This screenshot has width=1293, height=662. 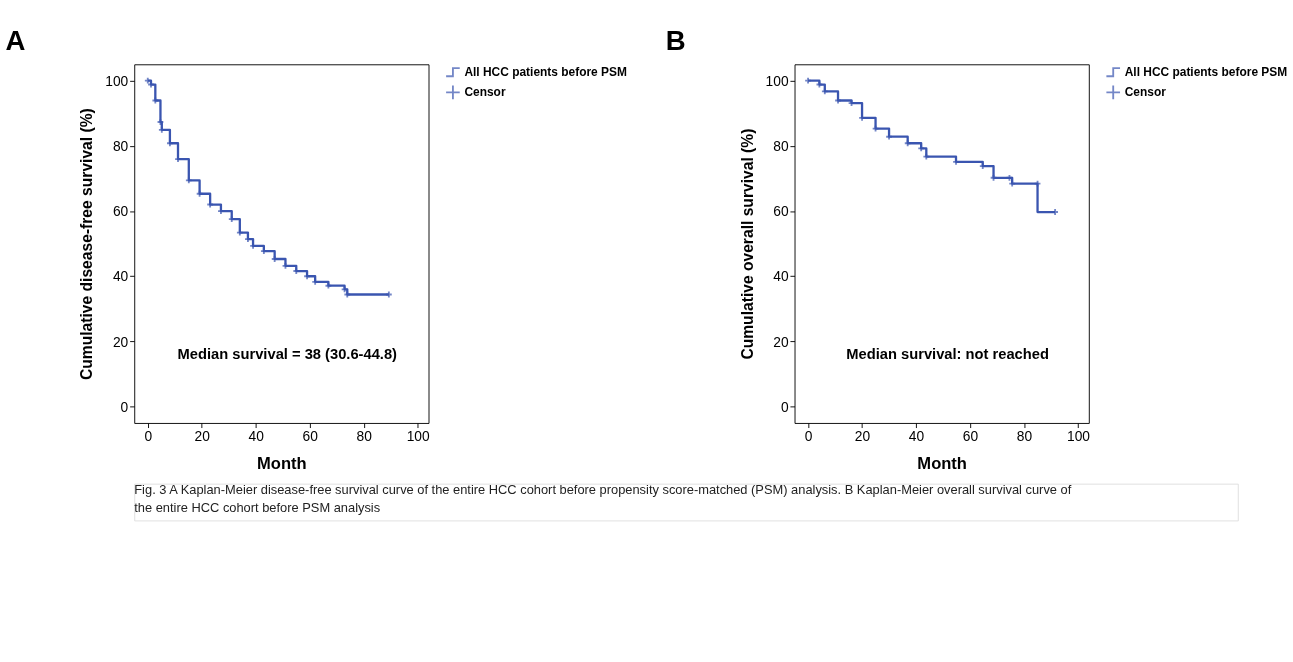 I want to click on caption: Fig. 3 A Kaplan-Meier disease-free survival curve of the entire HCC cohort before propensity score-matched (PSM) analysis. B Kaplan-Meier overall survival curve of the entire HCC cohort before PSM analysis, so click(x=603, y=498).